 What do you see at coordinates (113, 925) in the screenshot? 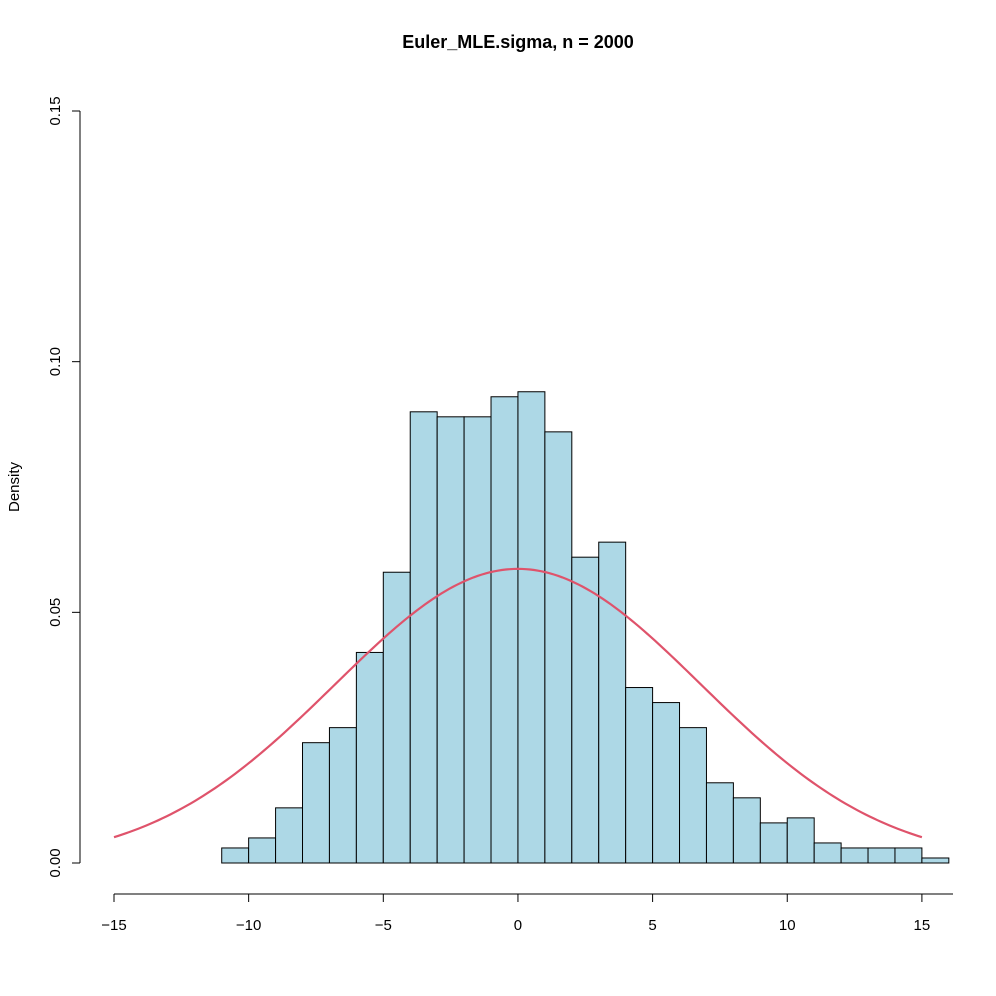
I see `x-tick-label: −15` at bounding box center [113, 925].